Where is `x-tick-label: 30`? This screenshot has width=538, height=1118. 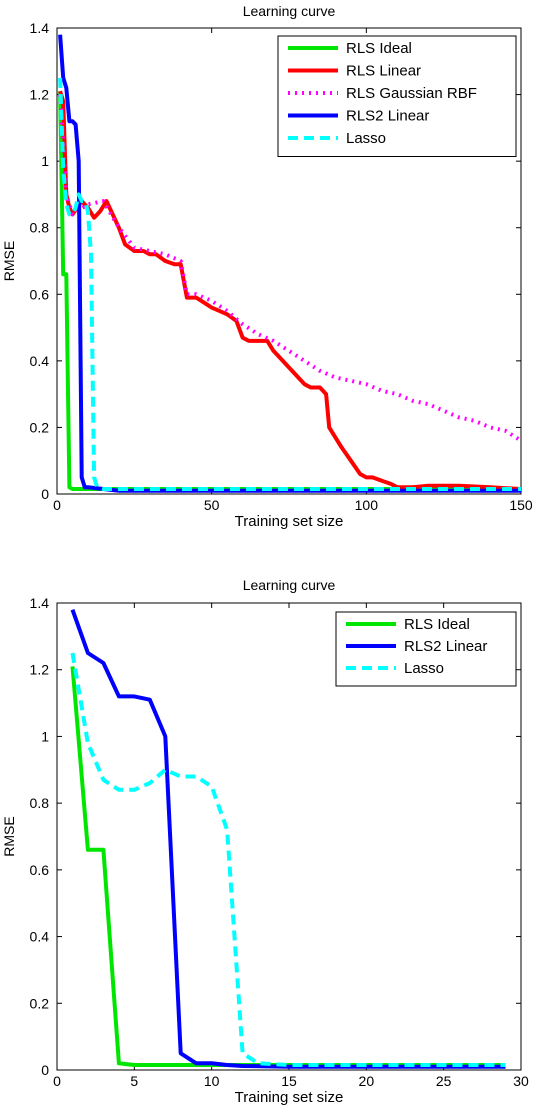
x-tick-label: 30 is located at coordinates (521, 1081).